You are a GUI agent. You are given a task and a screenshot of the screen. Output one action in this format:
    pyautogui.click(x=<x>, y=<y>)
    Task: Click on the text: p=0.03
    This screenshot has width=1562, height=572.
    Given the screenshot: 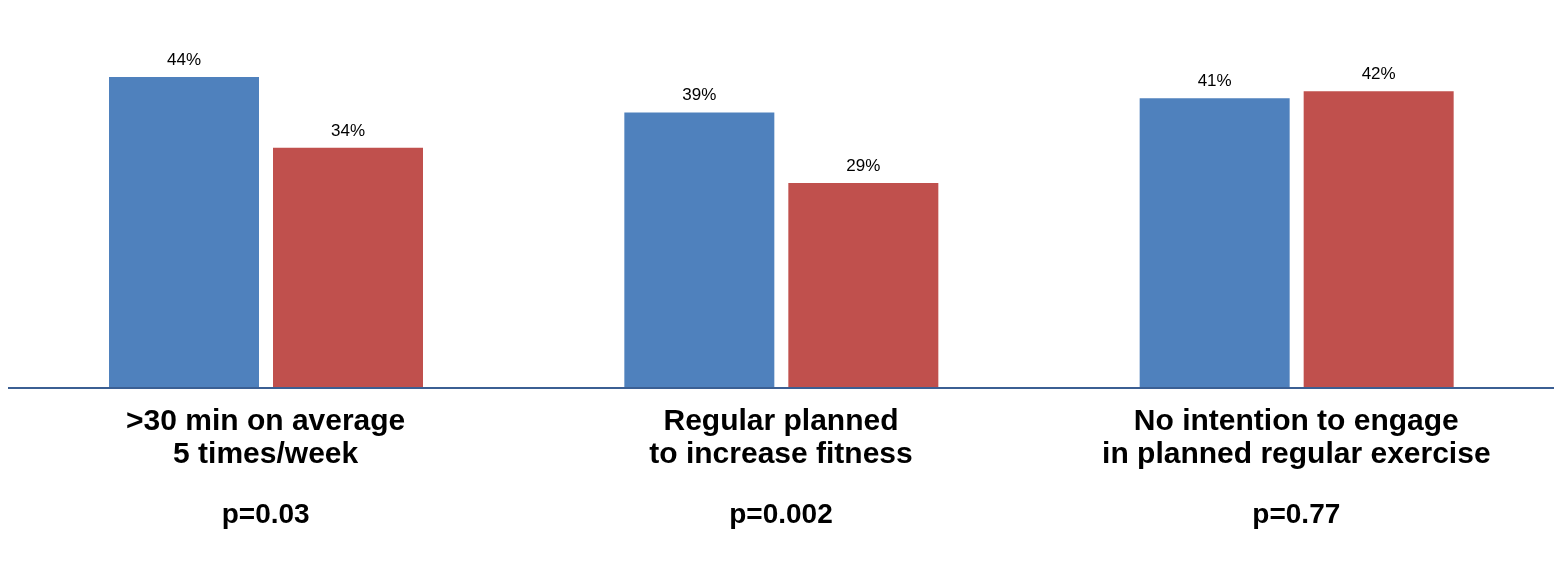 What is the action you would take?
    pyautogui.click(x=265, y=514)
    